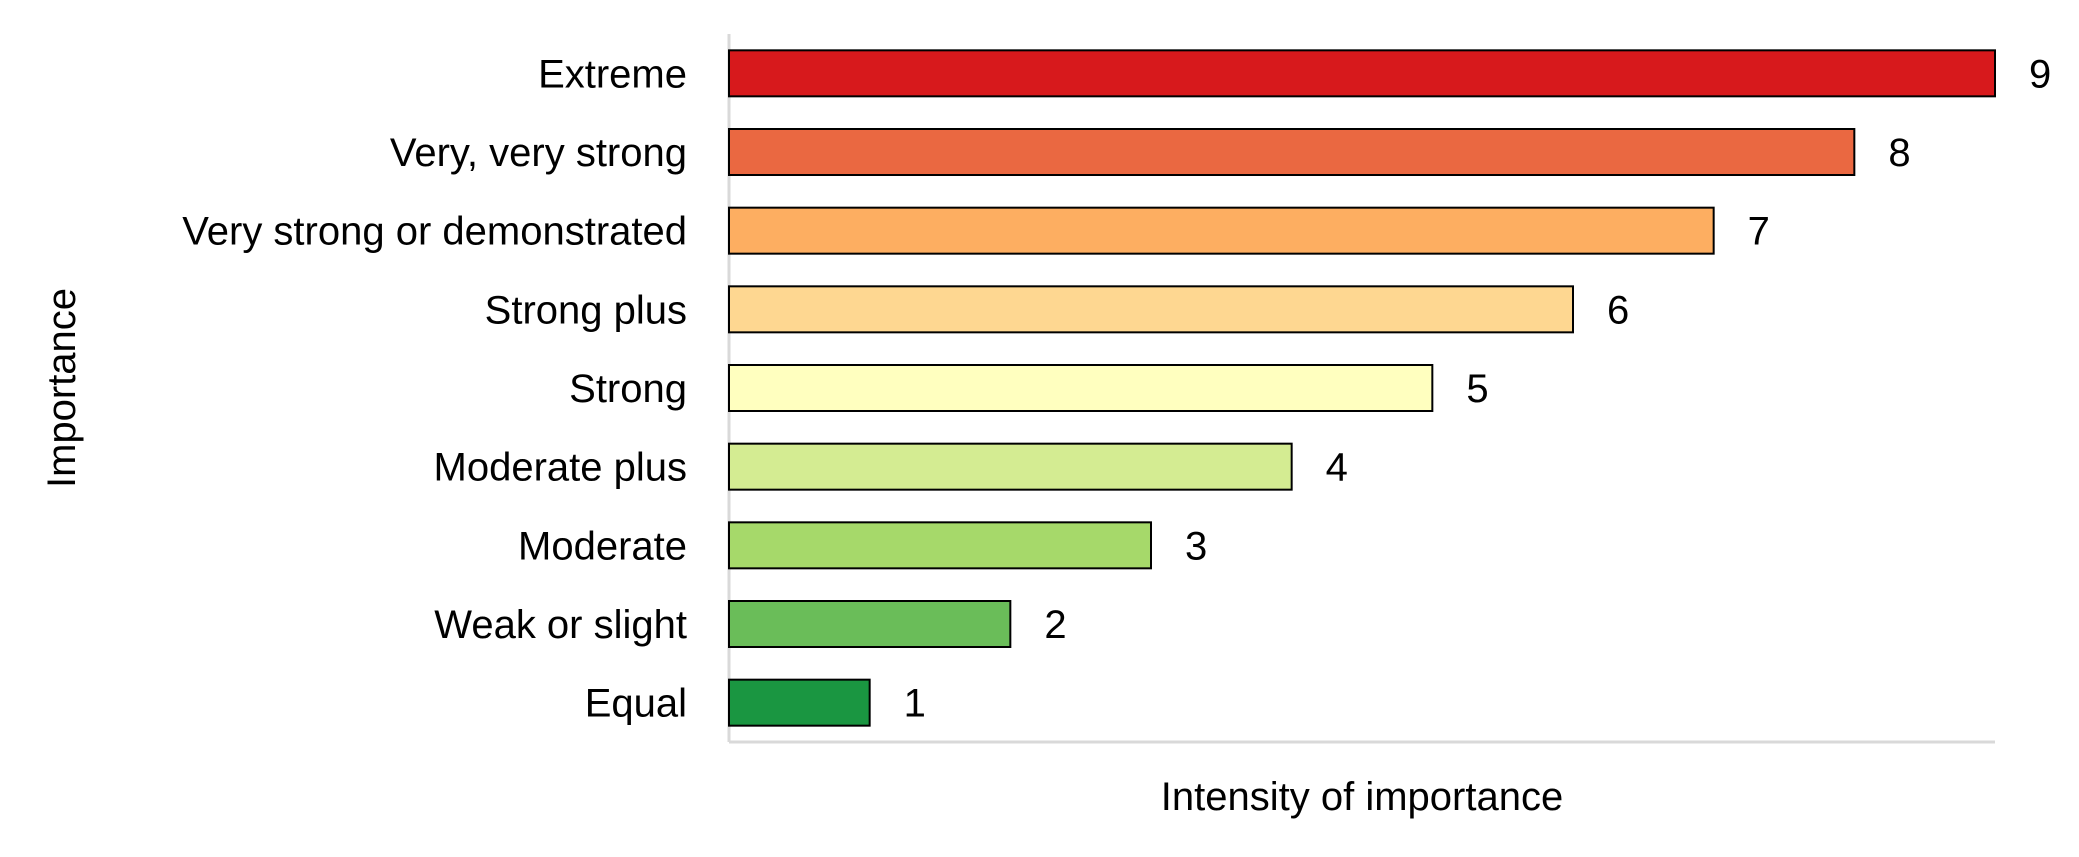 The image size is (2079, 857). I want to click on data-label: 7, so click(1759, 232).